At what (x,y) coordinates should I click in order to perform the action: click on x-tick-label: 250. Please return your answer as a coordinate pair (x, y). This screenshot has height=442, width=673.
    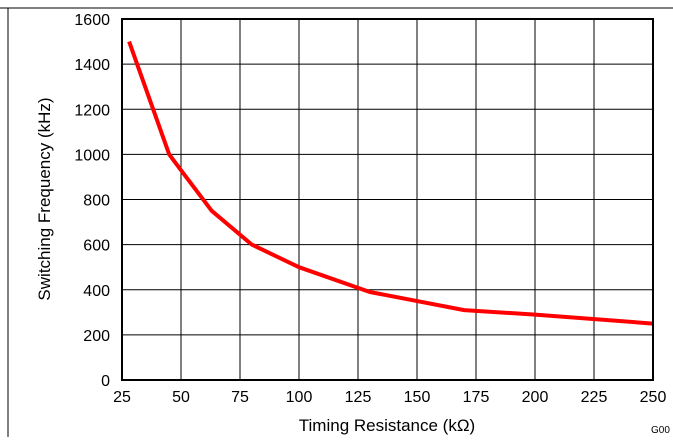
    Looking at the image, I should click on (653, 397).